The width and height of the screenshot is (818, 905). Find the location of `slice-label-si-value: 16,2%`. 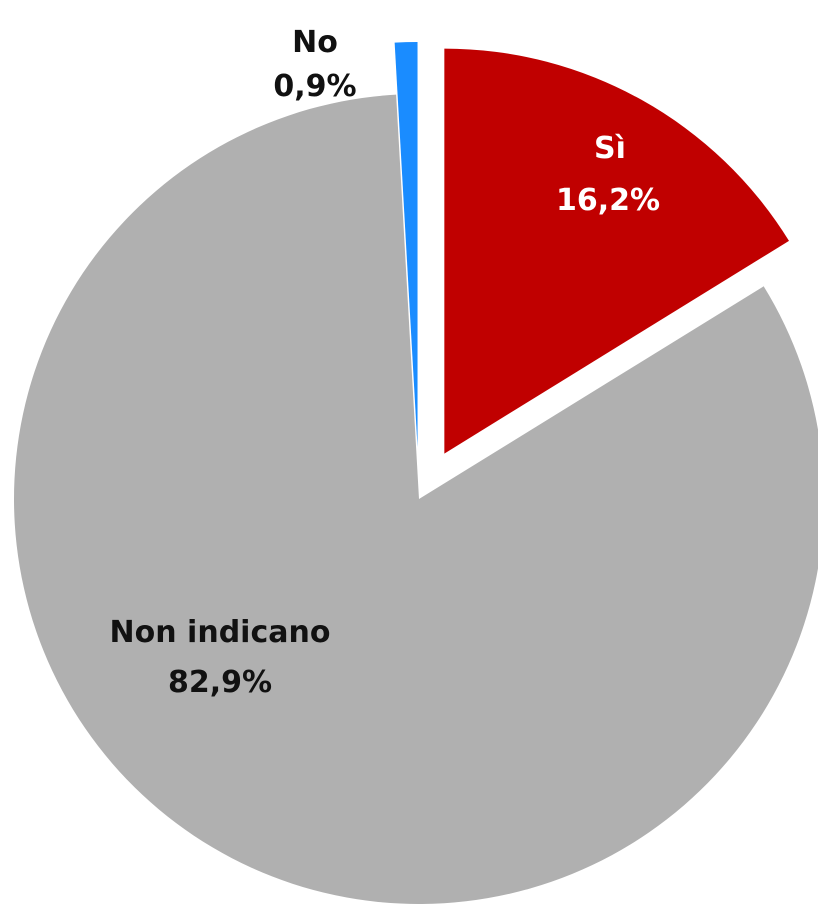

slice-label-si-value: 16,2% is located at coordinates (608, 200).